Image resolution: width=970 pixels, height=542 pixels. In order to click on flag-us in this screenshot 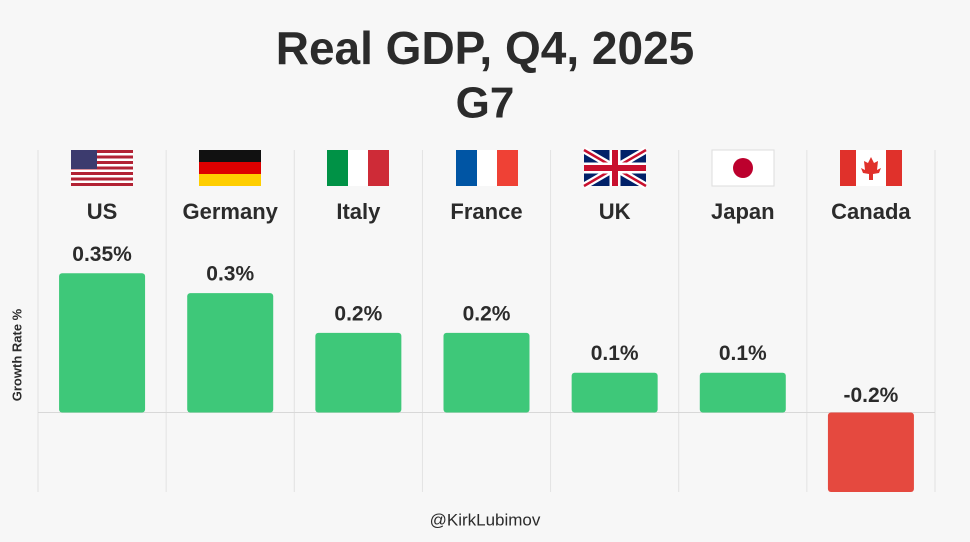, I will do `click(102, 168)`.